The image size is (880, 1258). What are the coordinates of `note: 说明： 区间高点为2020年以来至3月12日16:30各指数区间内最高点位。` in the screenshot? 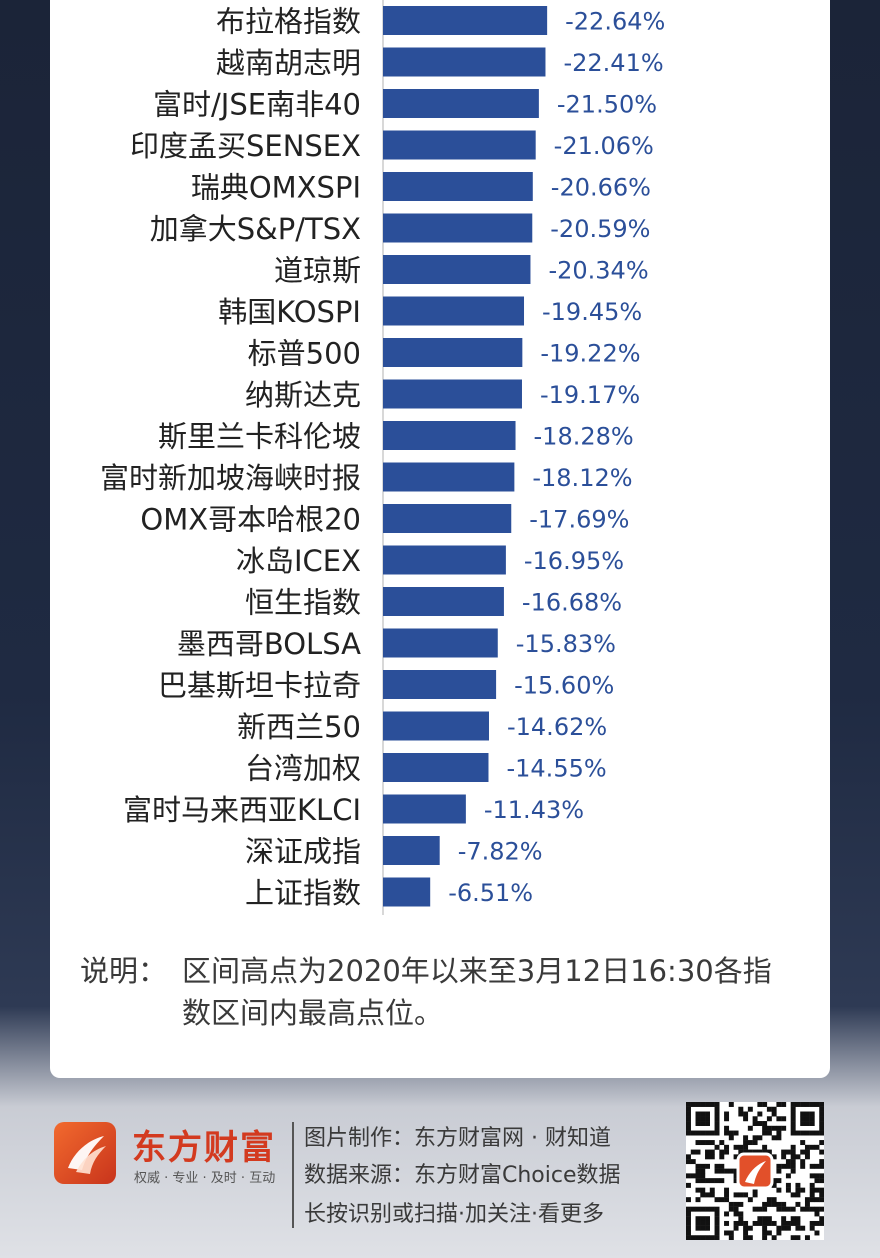 It's located at (440, 992).